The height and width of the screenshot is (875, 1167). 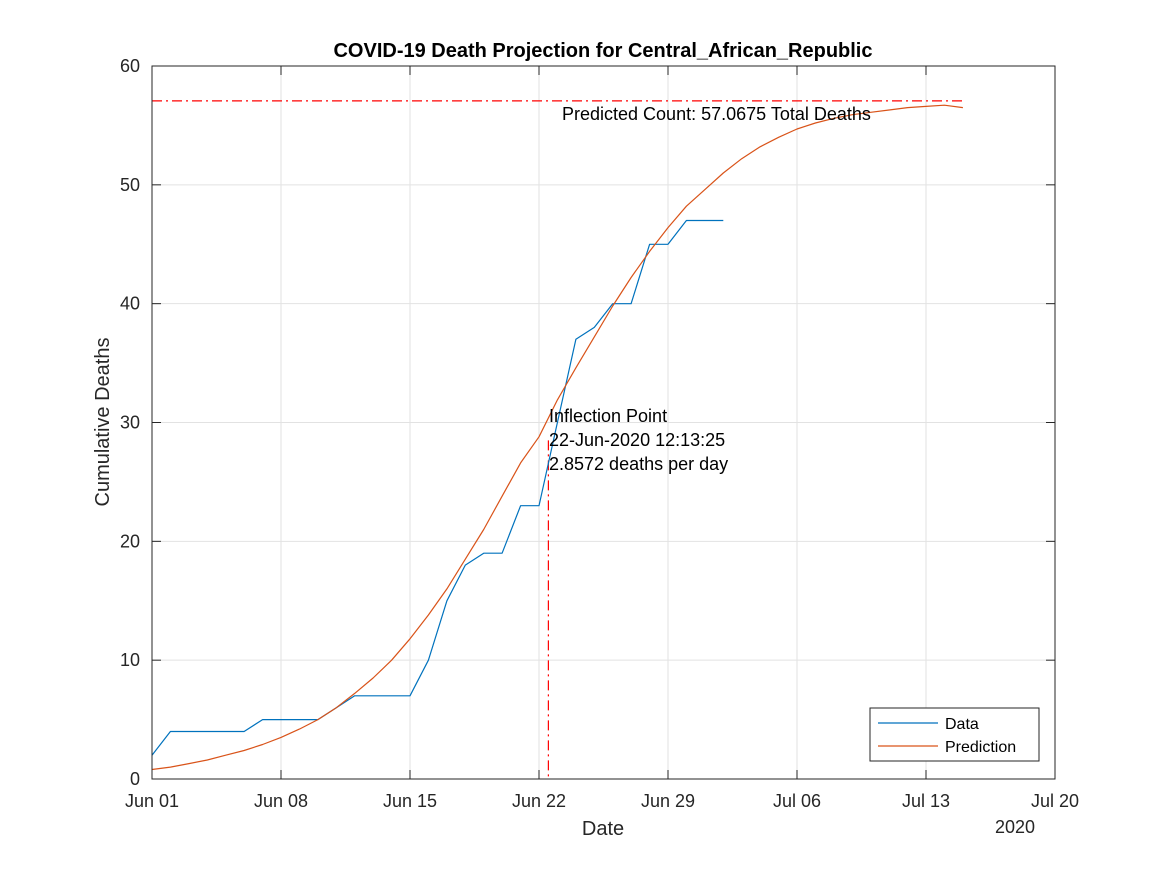 What do you see at coordinates (130, 185) in the screenshot?
I see `y-tick-label: 50` at bounding box center [130, 185].